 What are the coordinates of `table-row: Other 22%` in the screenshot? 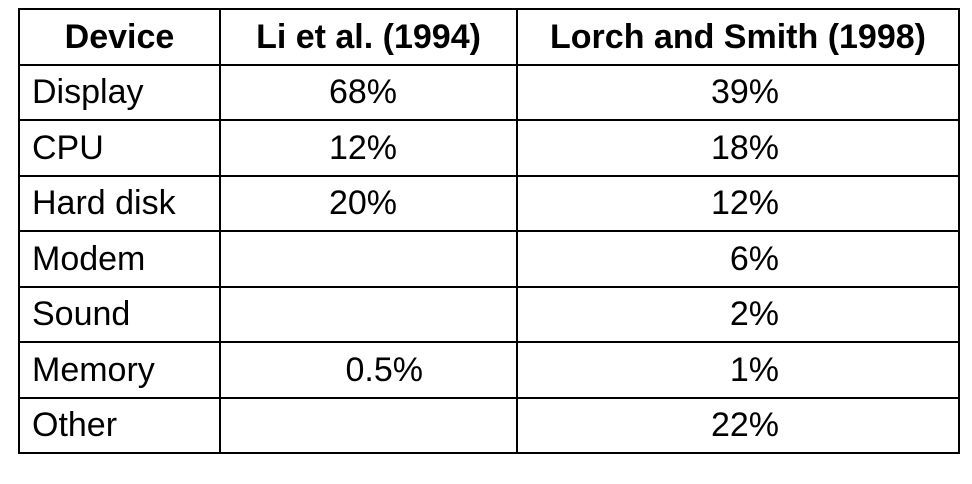 It's located at (489, 425).